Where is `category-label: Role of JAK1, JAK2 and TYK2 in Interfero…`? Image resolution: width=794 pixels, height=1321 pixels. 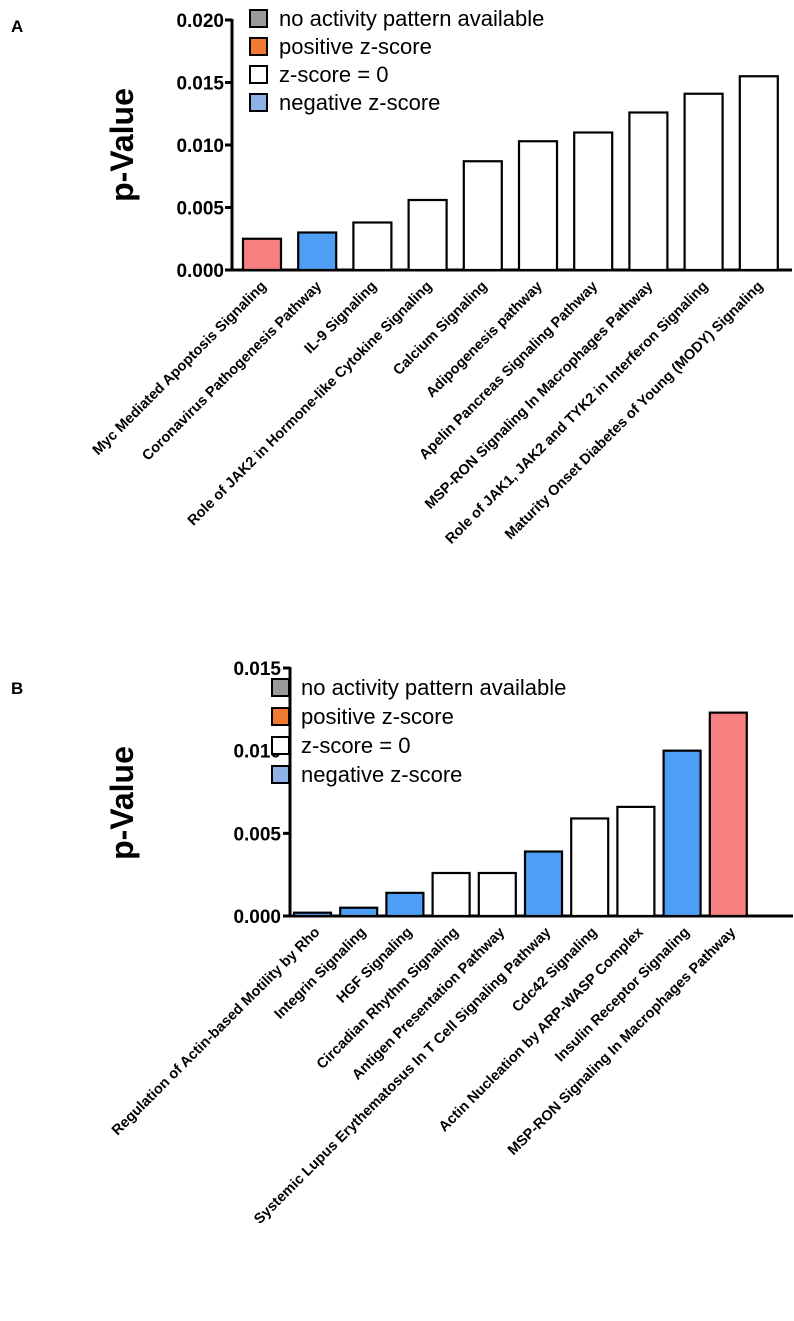
category-label: Role of JAK1, JAK2 and TYK2 in Interfero… is located at coordinates (577, 413).